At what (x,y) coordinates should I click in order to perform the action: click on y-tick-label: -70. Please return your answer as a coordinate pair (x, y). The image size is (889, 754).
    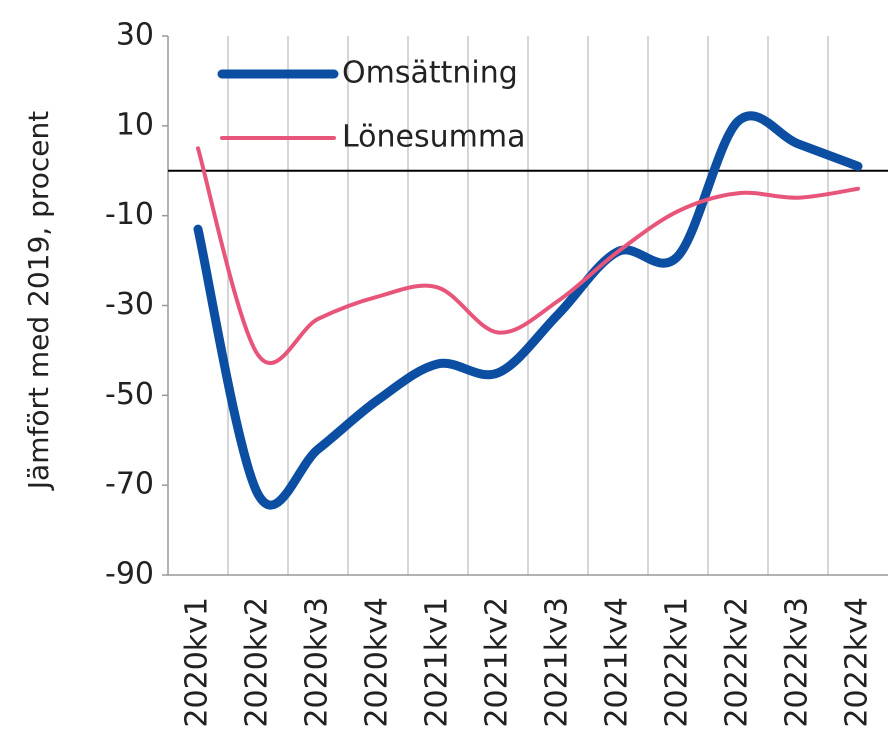
    Looking at the image, I should click on (129, 484).